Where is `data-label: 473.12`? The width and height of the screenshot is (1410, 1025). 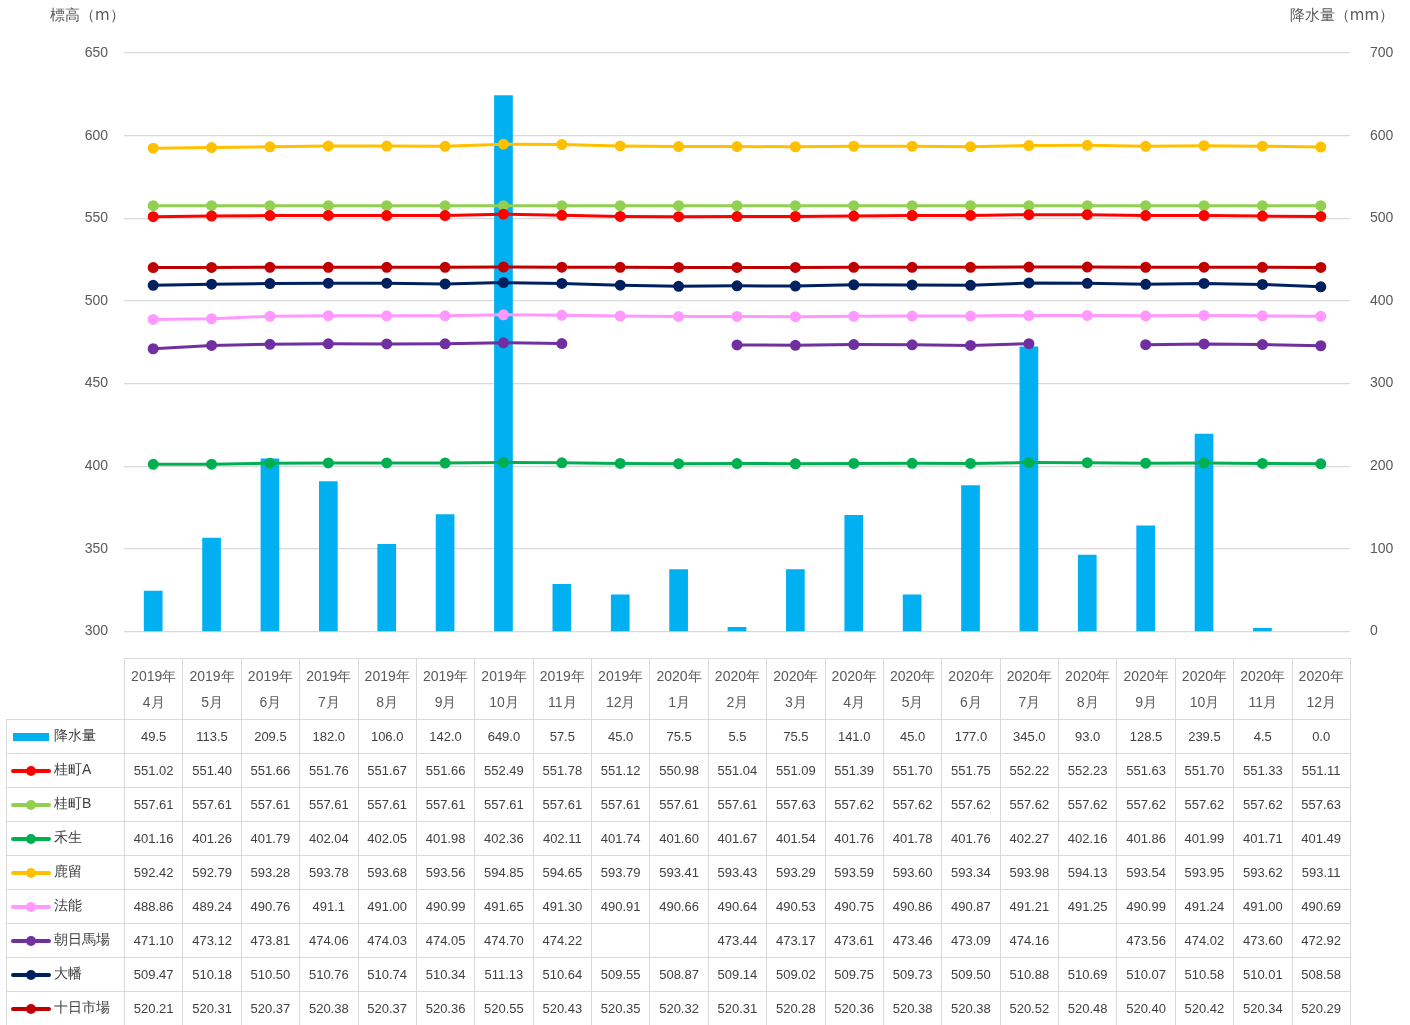 data-label: 473.12 is located at coordinates (212, 940).